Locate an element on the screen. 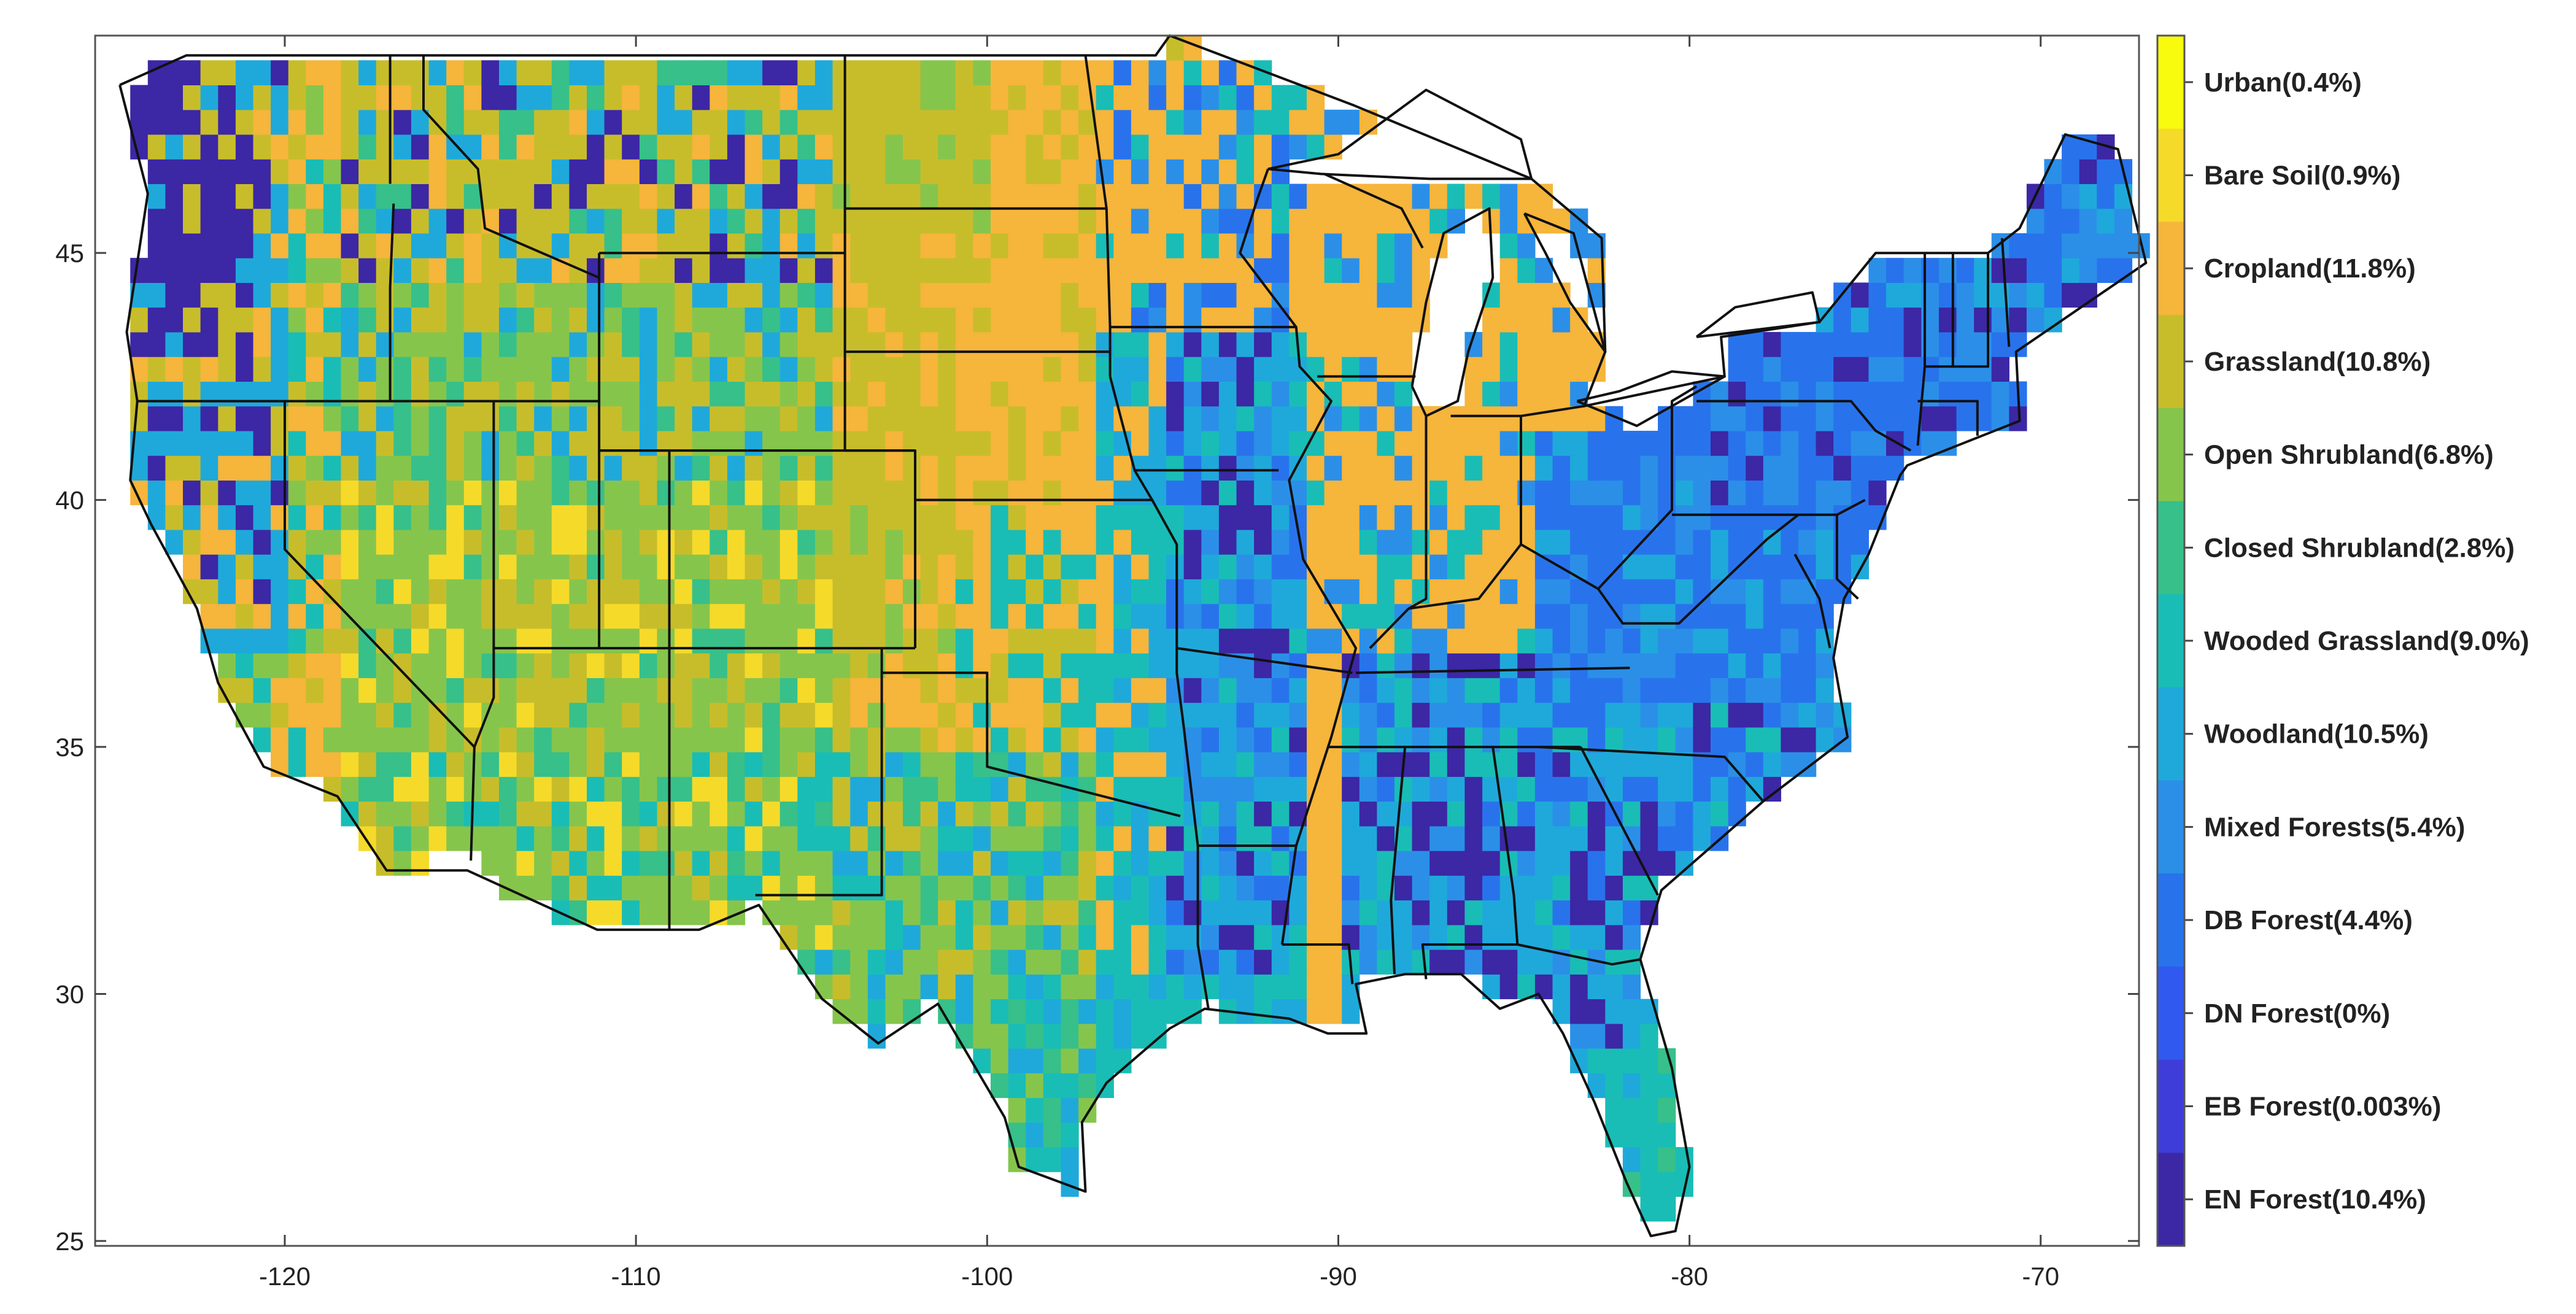 The image size is (2576, 1314). legend-label: DN Forest(0%) is located at coordinates (2297, 1014).